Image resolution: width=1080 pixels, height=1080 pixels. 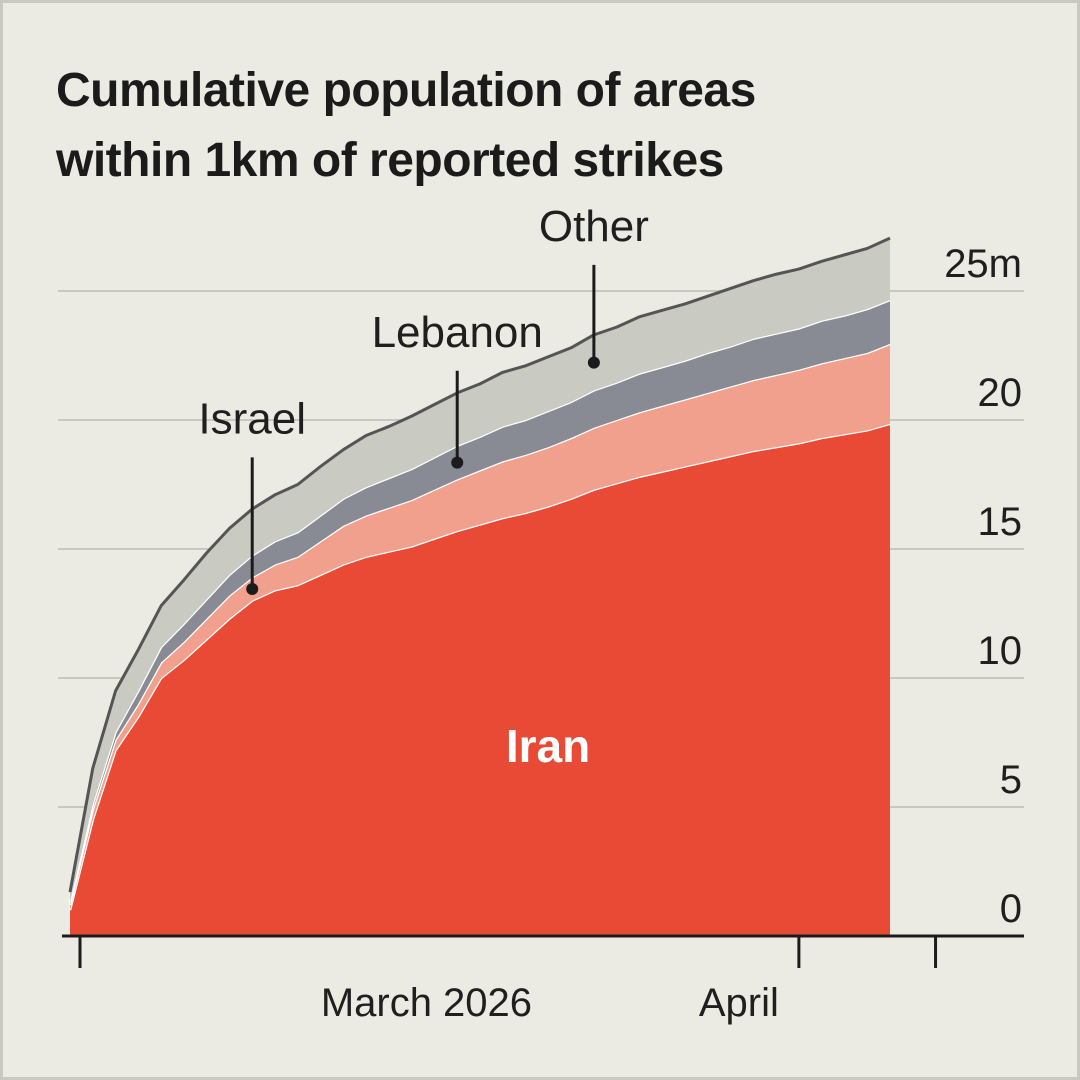 What do you see at coordinates (252, 418) in the screenshot?
I see `annotation-label-israel: Israel` at bounding box center [252, 418].